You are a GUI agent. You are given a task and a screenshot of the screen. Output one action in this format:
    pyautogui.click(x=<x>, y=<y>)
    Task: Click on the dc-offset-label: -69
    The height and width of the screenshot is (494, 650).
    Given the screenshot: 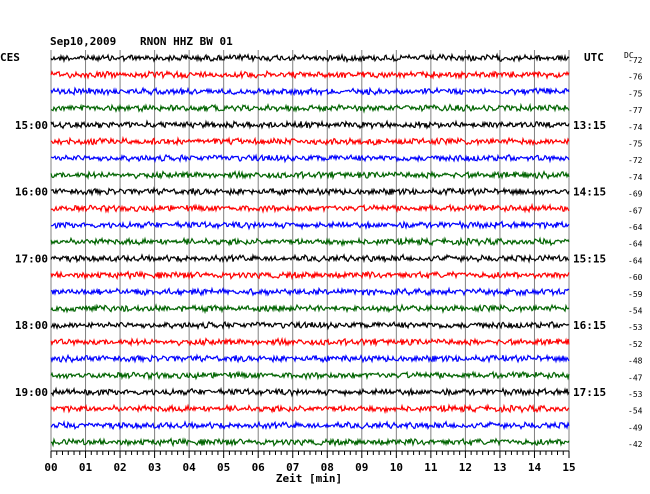 What is the action you would take?
    pyautogui.click(x=635, y=194)
    